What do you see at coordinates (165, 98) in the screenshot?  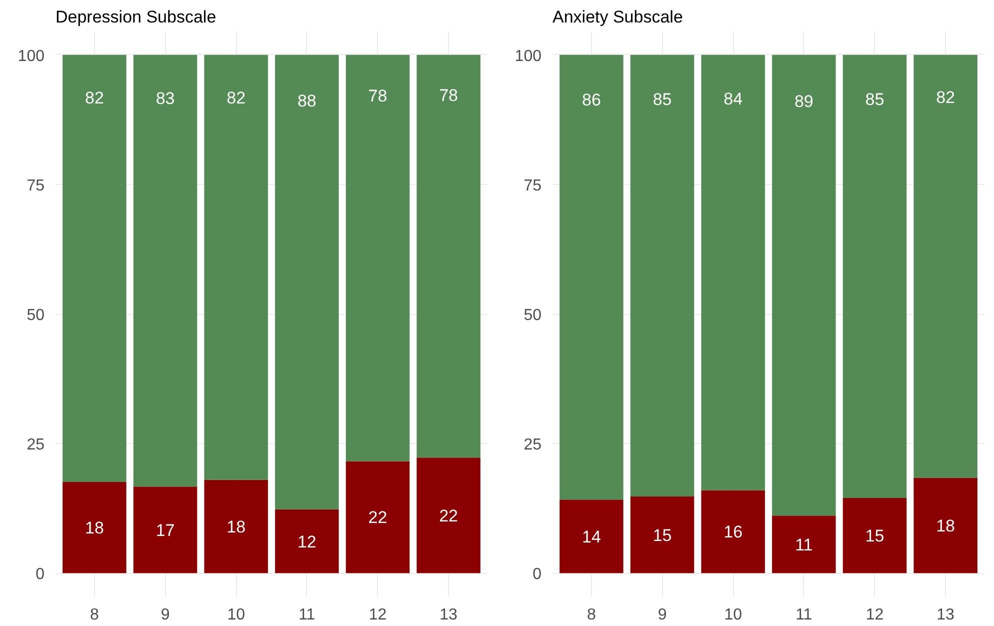 I see `data-label: 83` at bounding box center [165, 98].